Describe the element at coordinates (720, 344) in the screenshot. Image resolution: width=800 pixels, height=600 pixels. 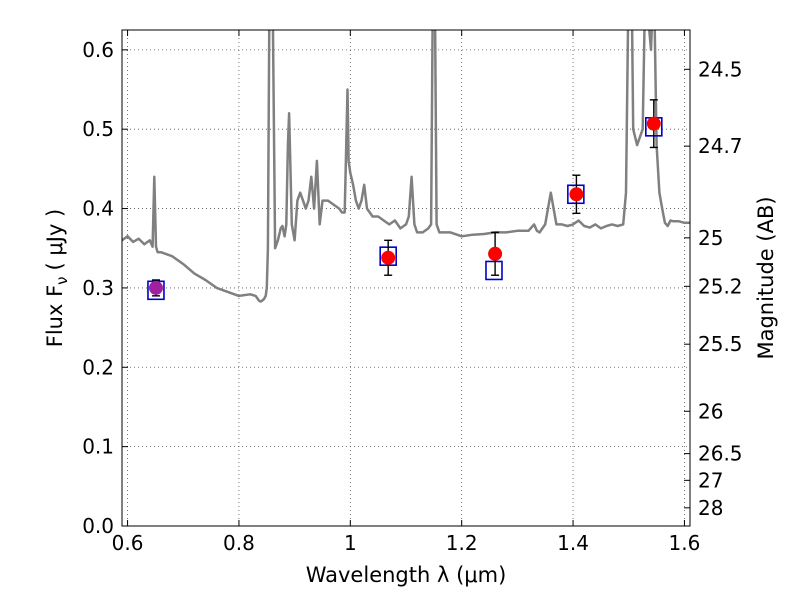
I see `right-tick-label: 25.5` at that location.